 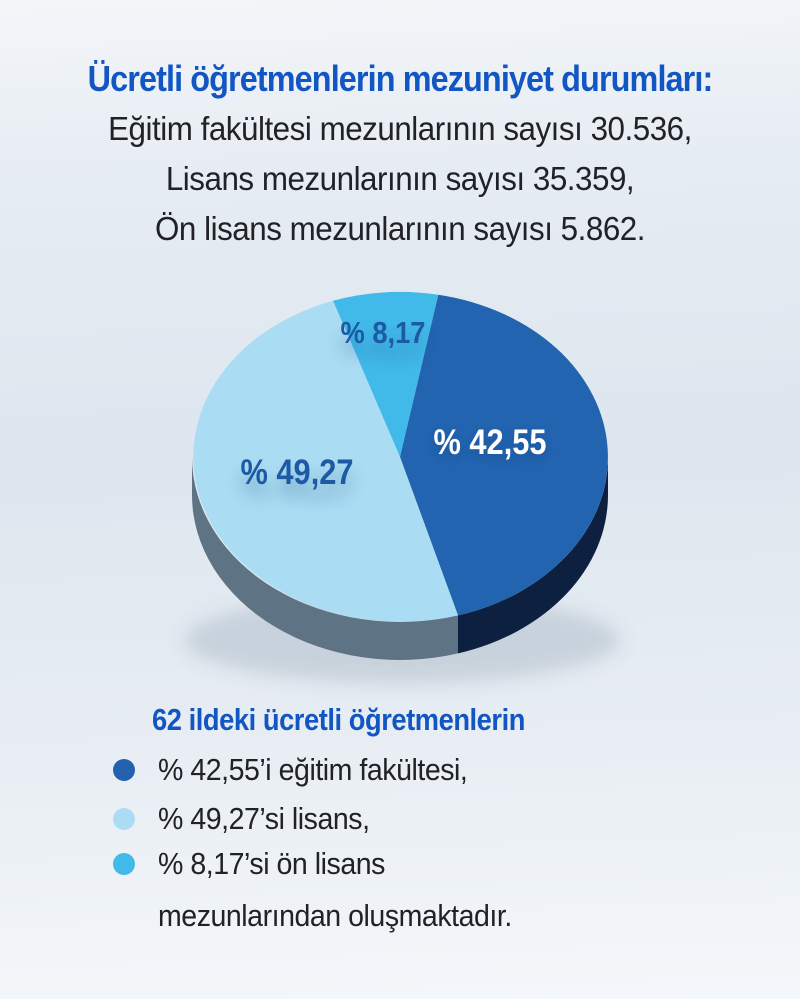 What do you see at coordinates (386, 374) in the screenshot?
I see `pie-slice-onlisans` at bounding box center [386, 374].